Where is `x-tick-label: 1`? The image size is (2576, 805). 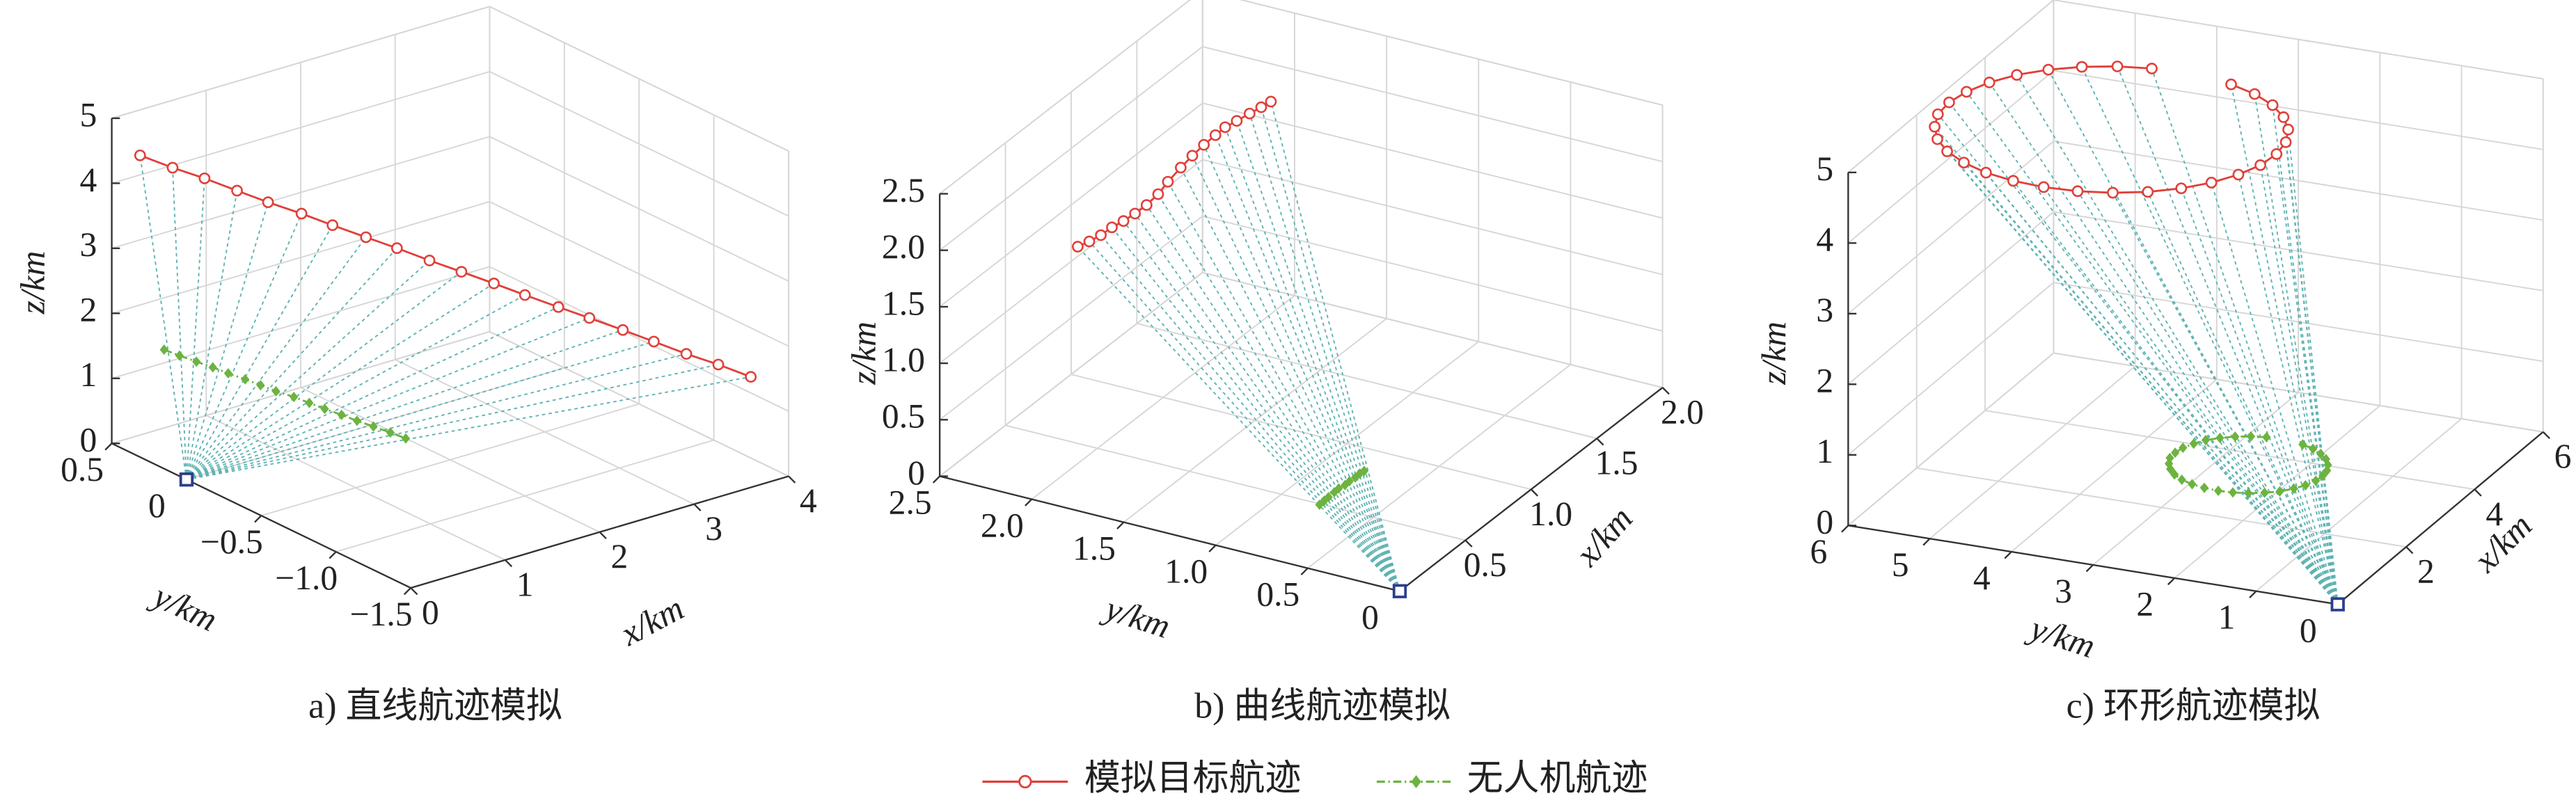 x-tick-label: 1 is located at coordinates (525, 584).